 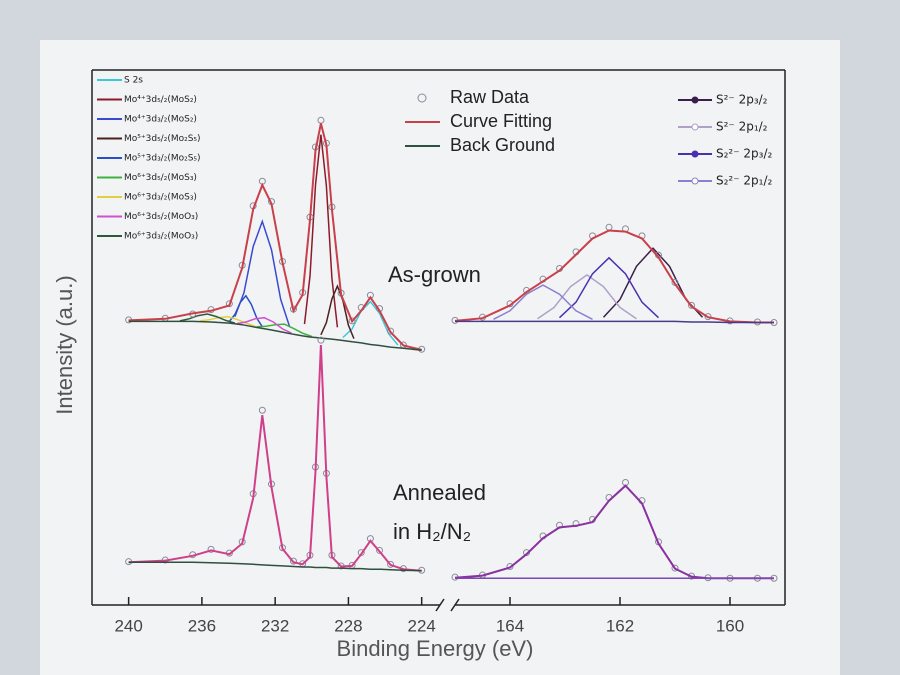 I want to click on legend-label: Mo⁶⁺3d₅/₂(MoO₃), so click(x=161, y=217).